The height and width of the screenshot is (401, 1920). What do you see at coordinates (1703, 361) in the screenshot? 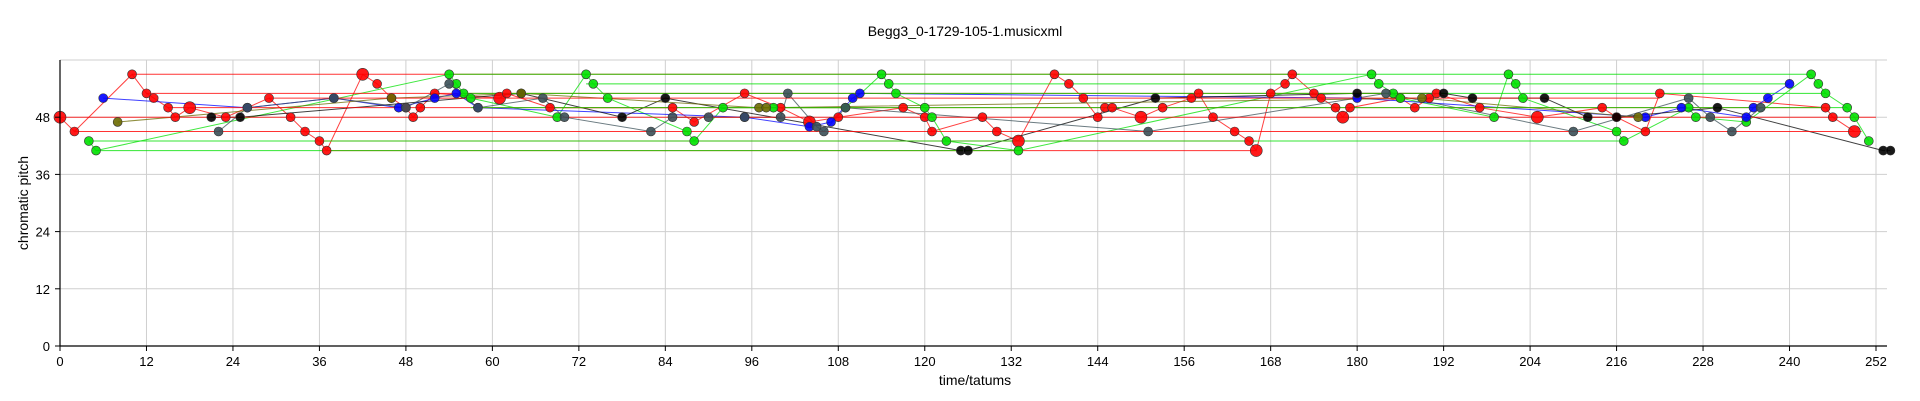
I see `x-tick-label: 228` at bounding box center [1703, 361].